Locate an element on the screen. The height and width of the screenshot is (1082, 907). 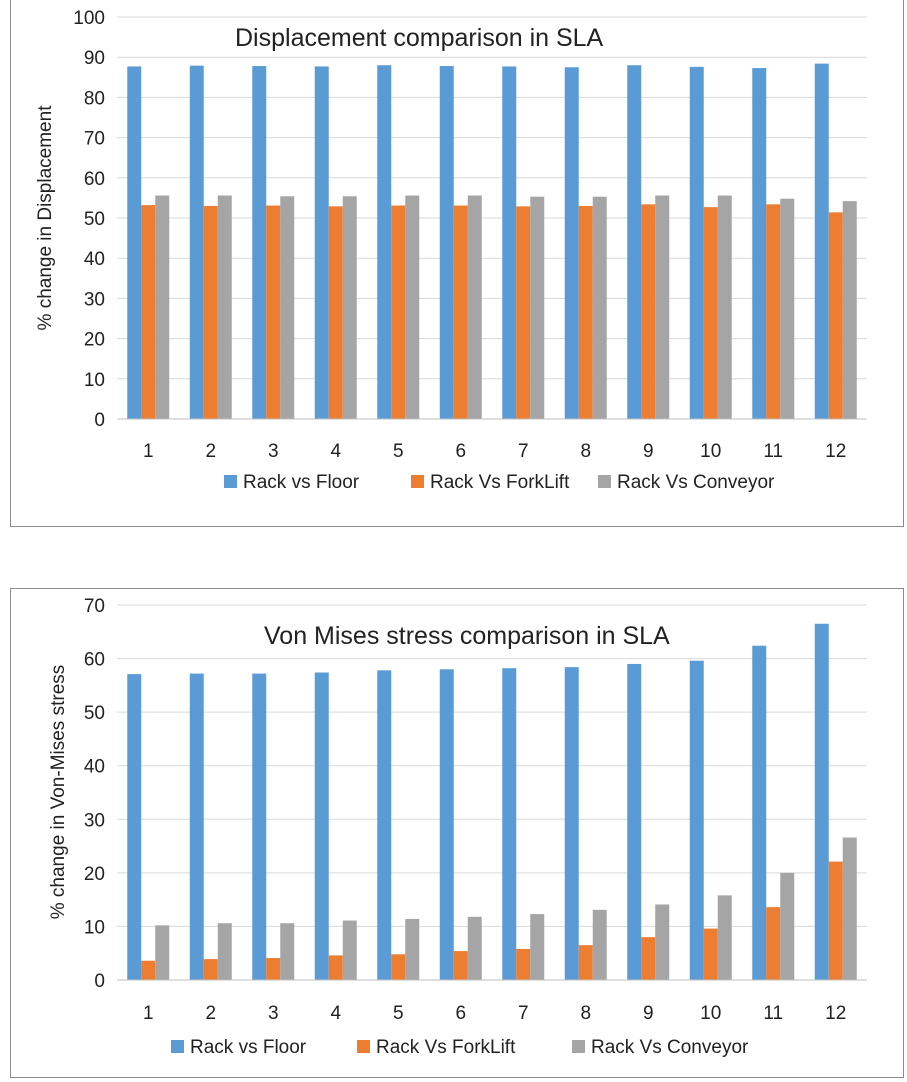
legend-label: Rack vs Floor is located at coordinates (301, 482).